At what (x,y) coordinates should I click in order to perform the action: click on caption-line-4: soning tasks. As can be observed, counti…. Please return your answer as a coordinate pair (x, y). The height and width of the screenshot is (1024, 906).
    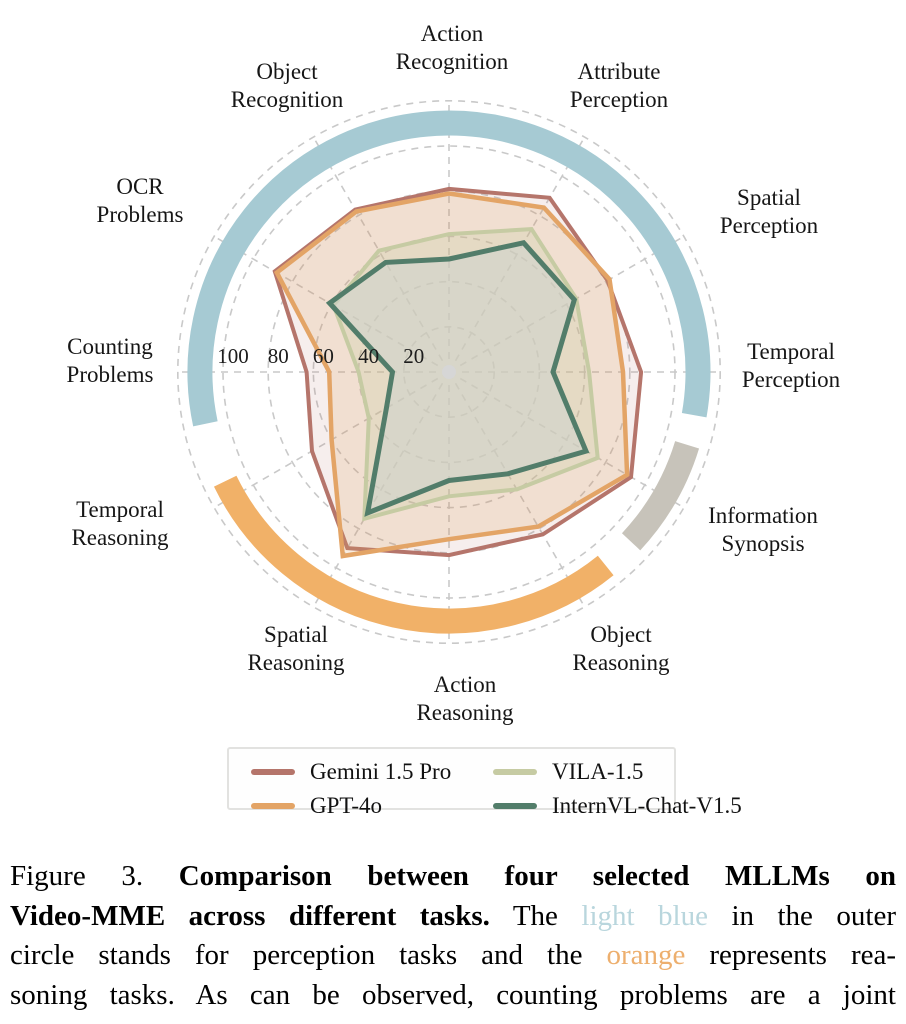
    Looking at the image, I should click on (453, 996).